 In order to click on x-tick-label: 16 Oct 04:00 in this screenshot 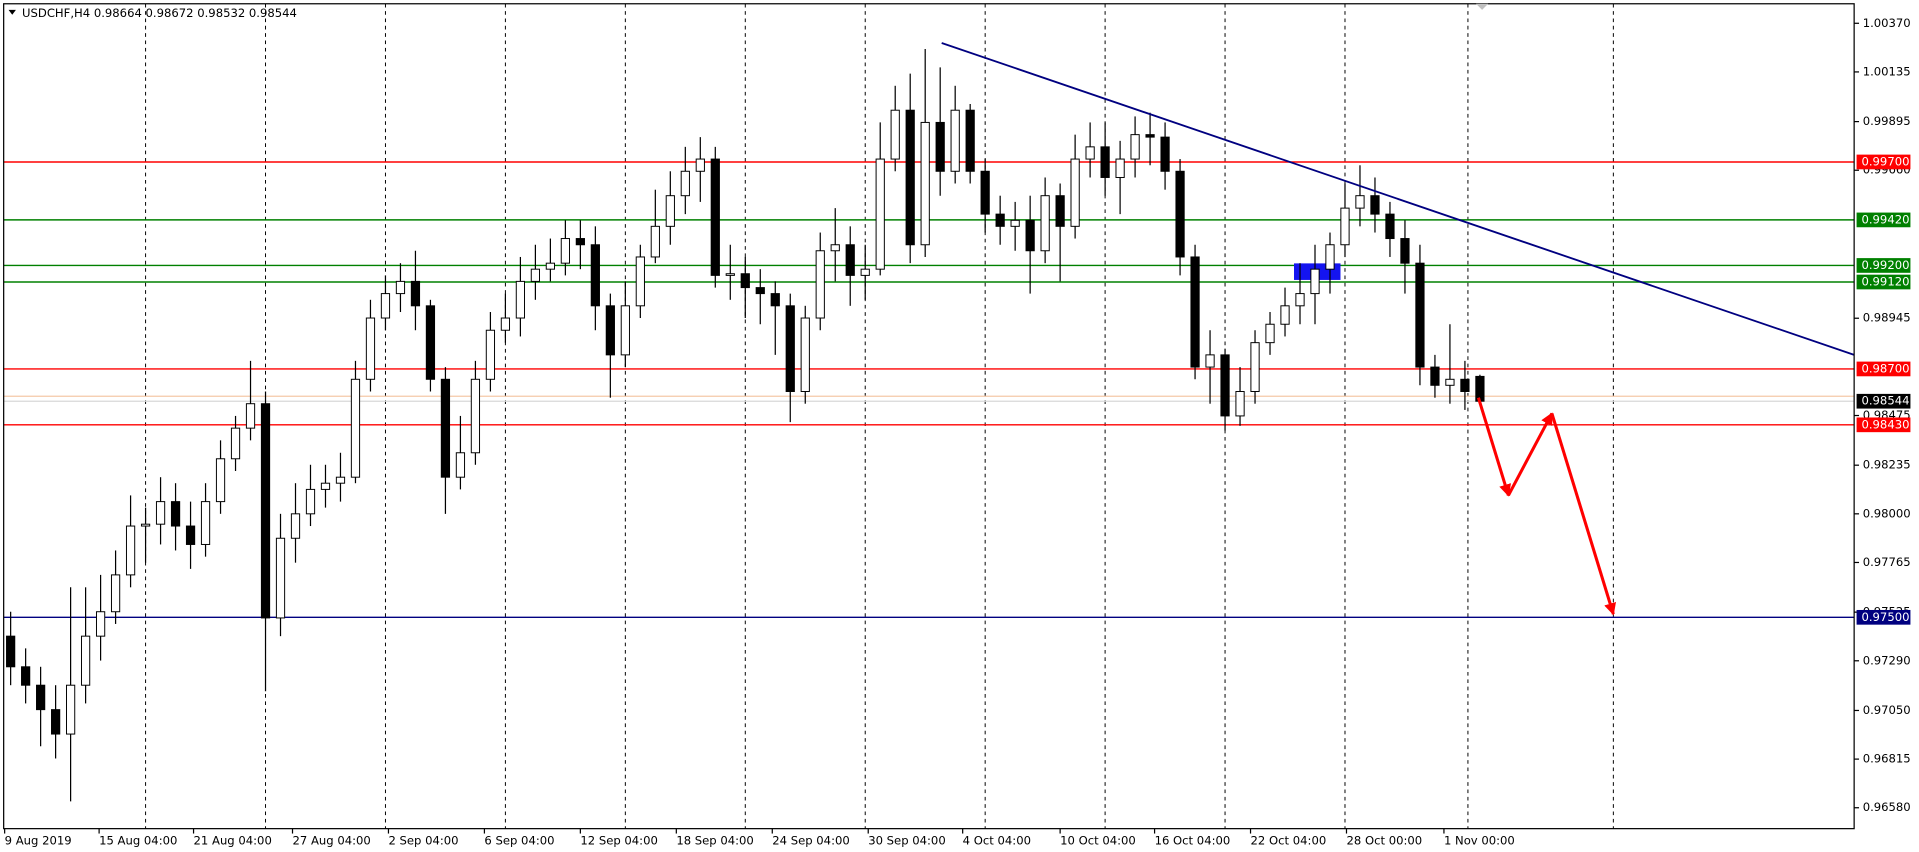, I will do `click(1193, 840)`.